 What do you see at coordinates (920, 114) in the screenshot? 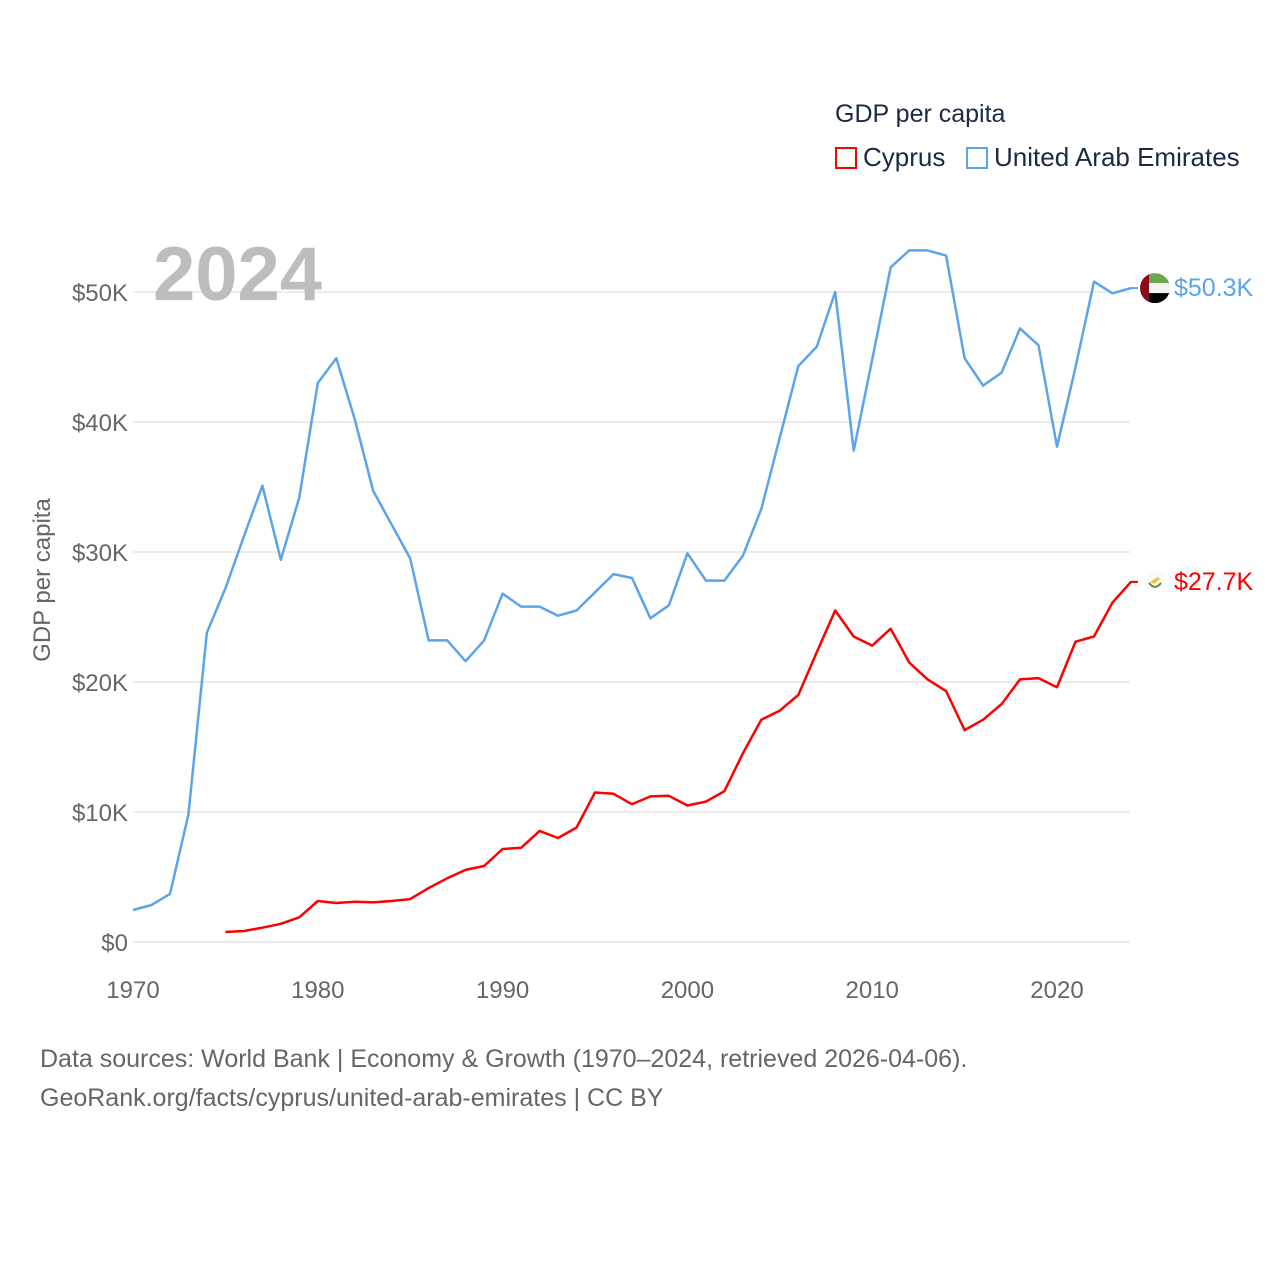
I see `legend-title: GDP per capita` at bounding box center [920, 114].